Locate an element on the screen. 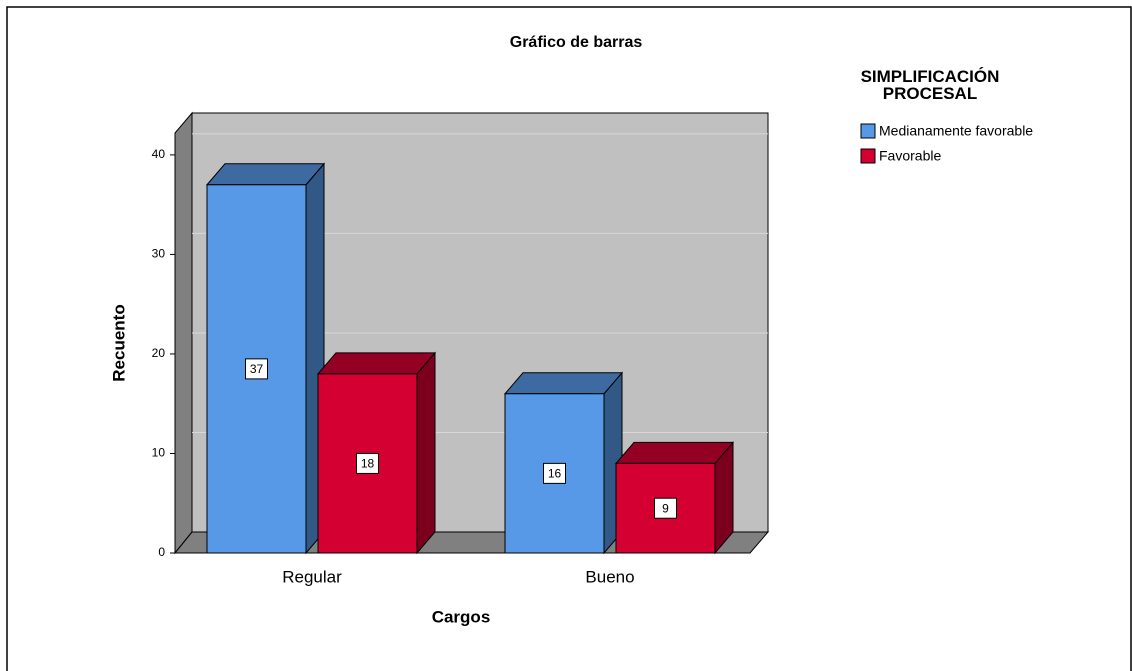 The height and width of the screenshot is (671, 1132). y-axis-label: Recuento is located at coordinates (118, 342).